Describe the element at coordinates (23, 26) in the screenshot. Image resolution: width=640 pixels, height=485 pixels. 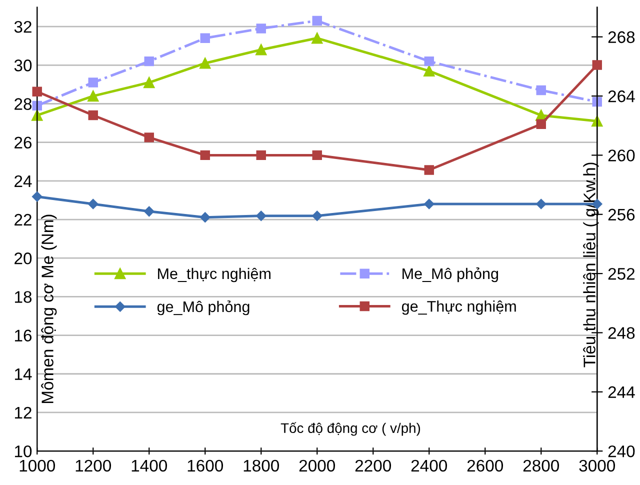
I see `y-tick-label: 32` at that location.